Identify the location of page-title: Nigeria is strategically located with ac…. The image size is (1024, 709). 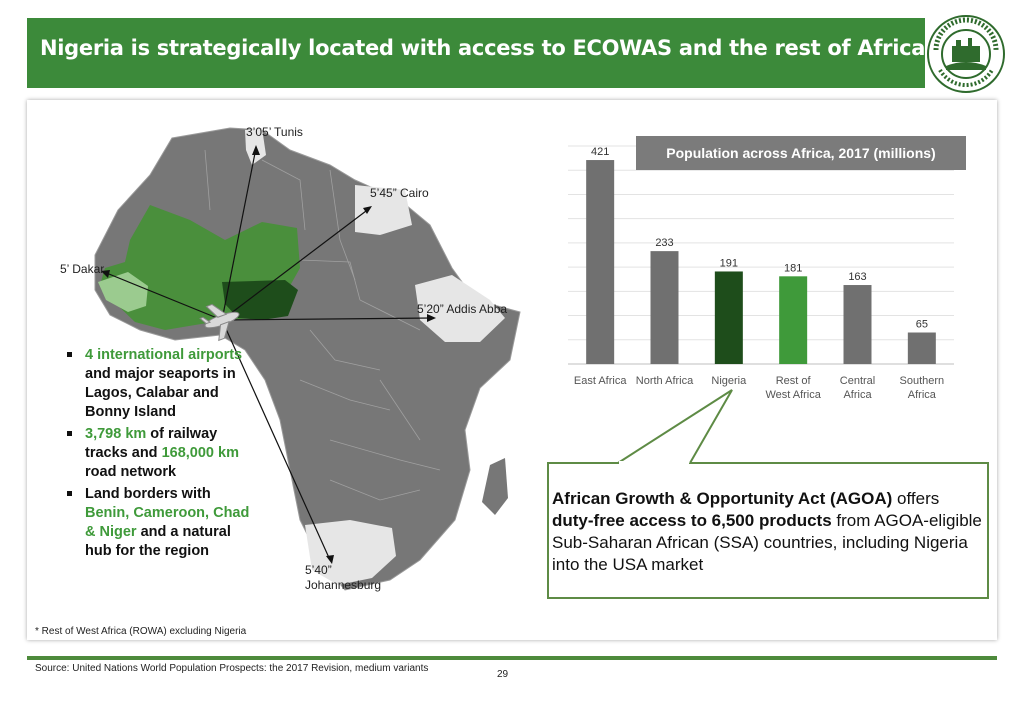
(483, 48).